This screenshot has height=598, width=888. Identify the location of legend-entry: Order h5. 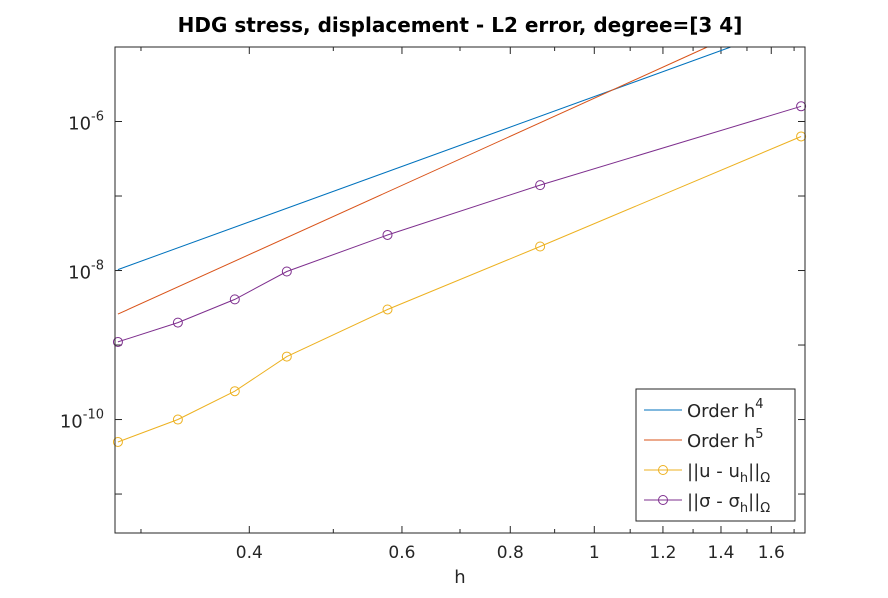
(704, 439).